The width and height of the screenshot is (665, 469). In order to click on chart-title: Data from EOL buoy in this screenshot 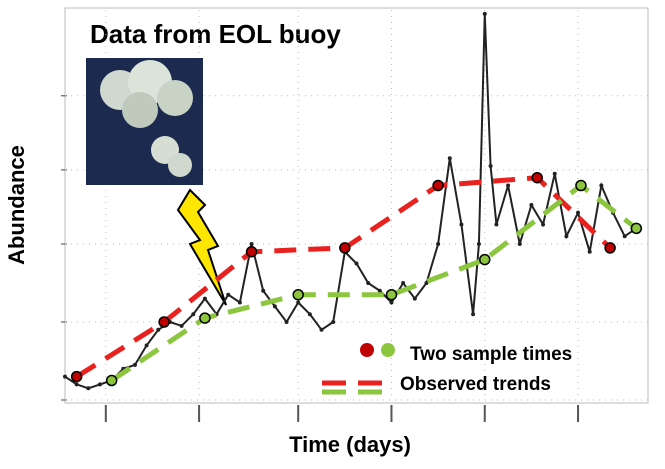, I will do `click(215, 34)`.